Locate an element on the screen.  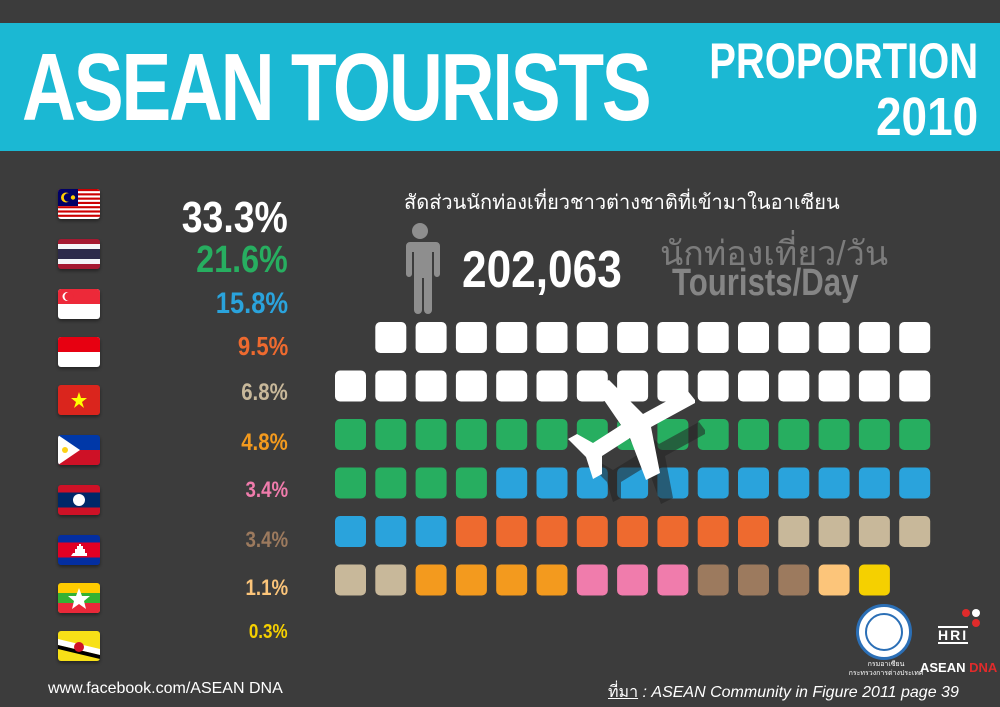
subtitle-proportion: PROPORTION is located at coordinates (843, 61).